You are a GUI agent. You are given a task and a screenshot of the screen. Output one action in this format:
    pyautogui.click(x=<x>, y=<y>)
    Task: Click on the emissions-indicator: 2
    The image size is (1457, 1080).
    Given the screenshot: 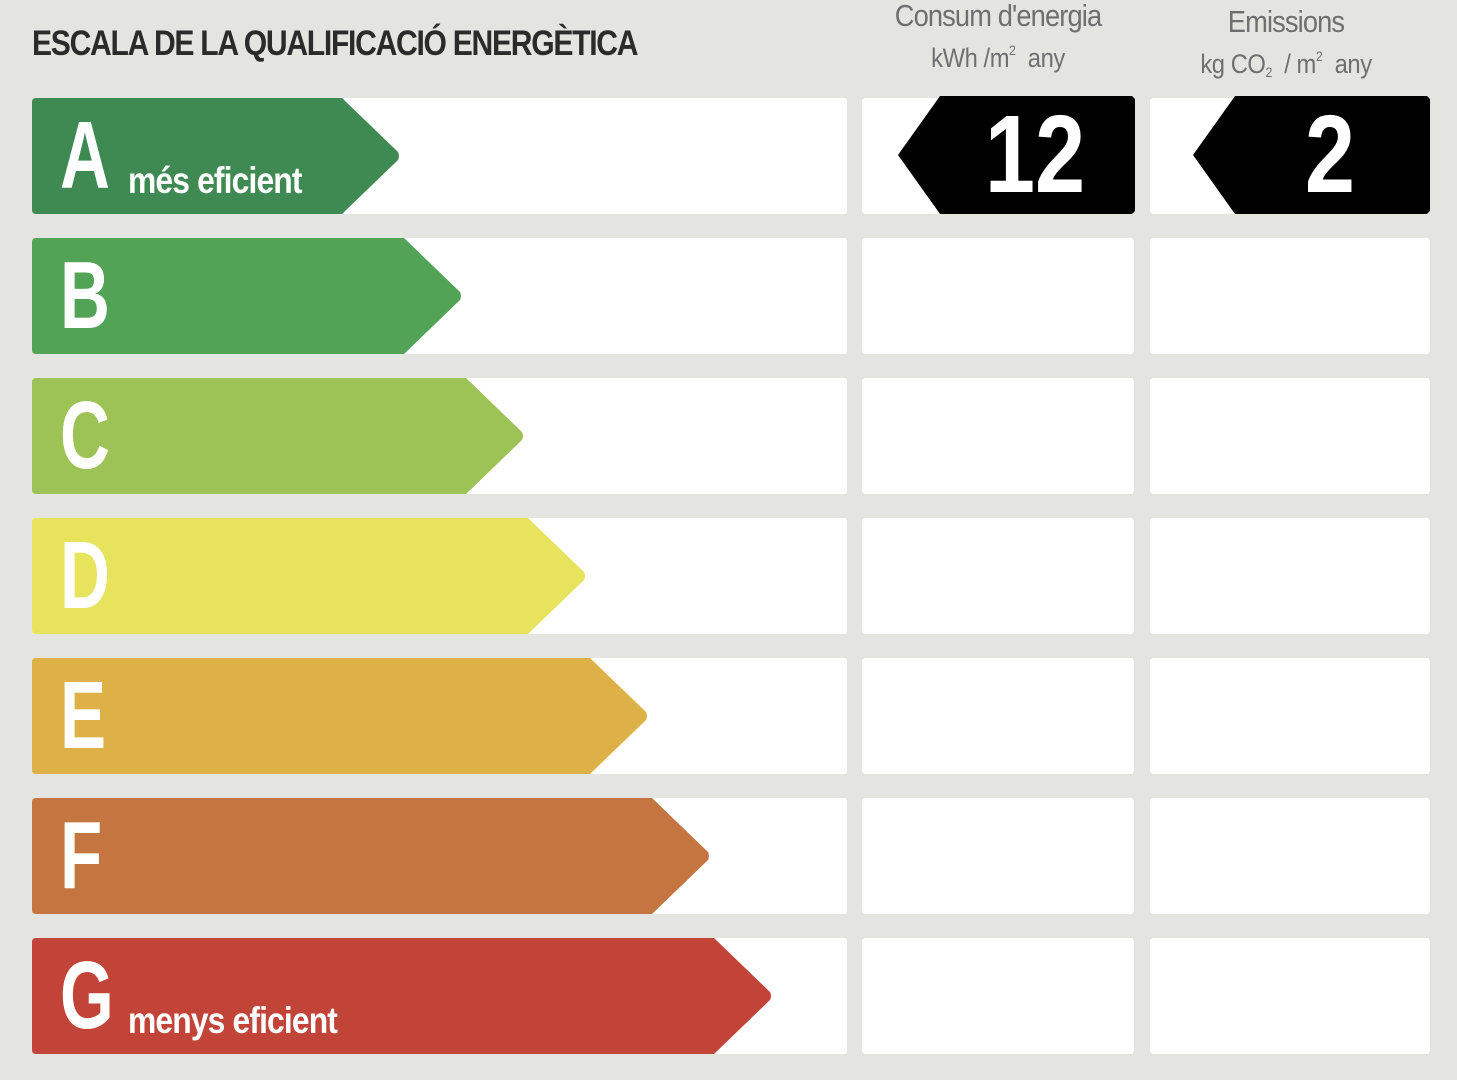 What is the action you would take?
    pyautogui.click(x=1311, y=155)
    